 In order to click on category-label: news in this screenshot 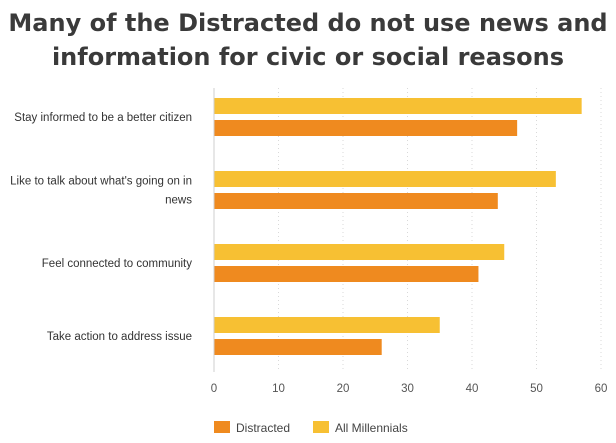, I will do `click(178, 201)`.